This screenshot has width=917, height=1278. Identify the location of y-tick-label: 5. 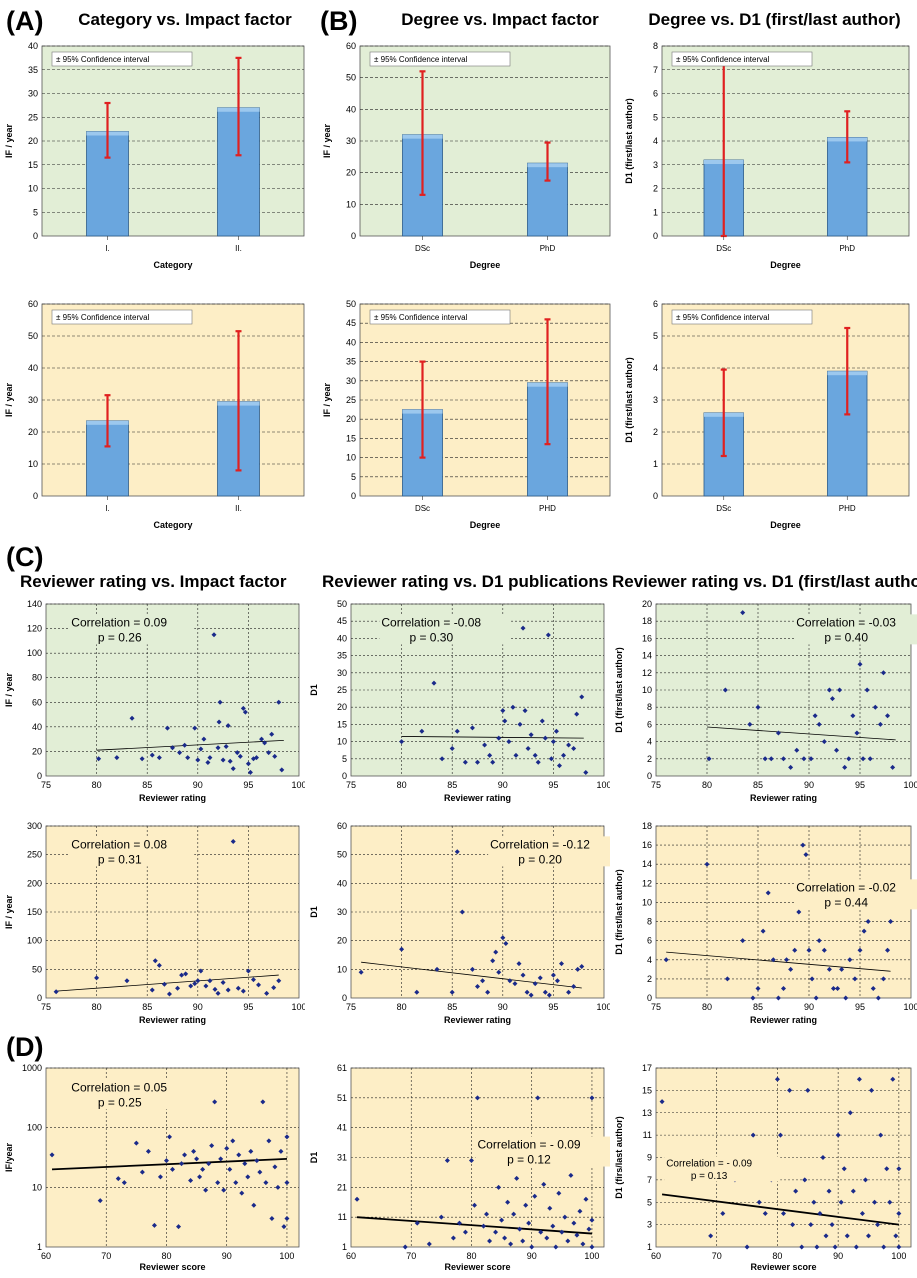
(344, 759).